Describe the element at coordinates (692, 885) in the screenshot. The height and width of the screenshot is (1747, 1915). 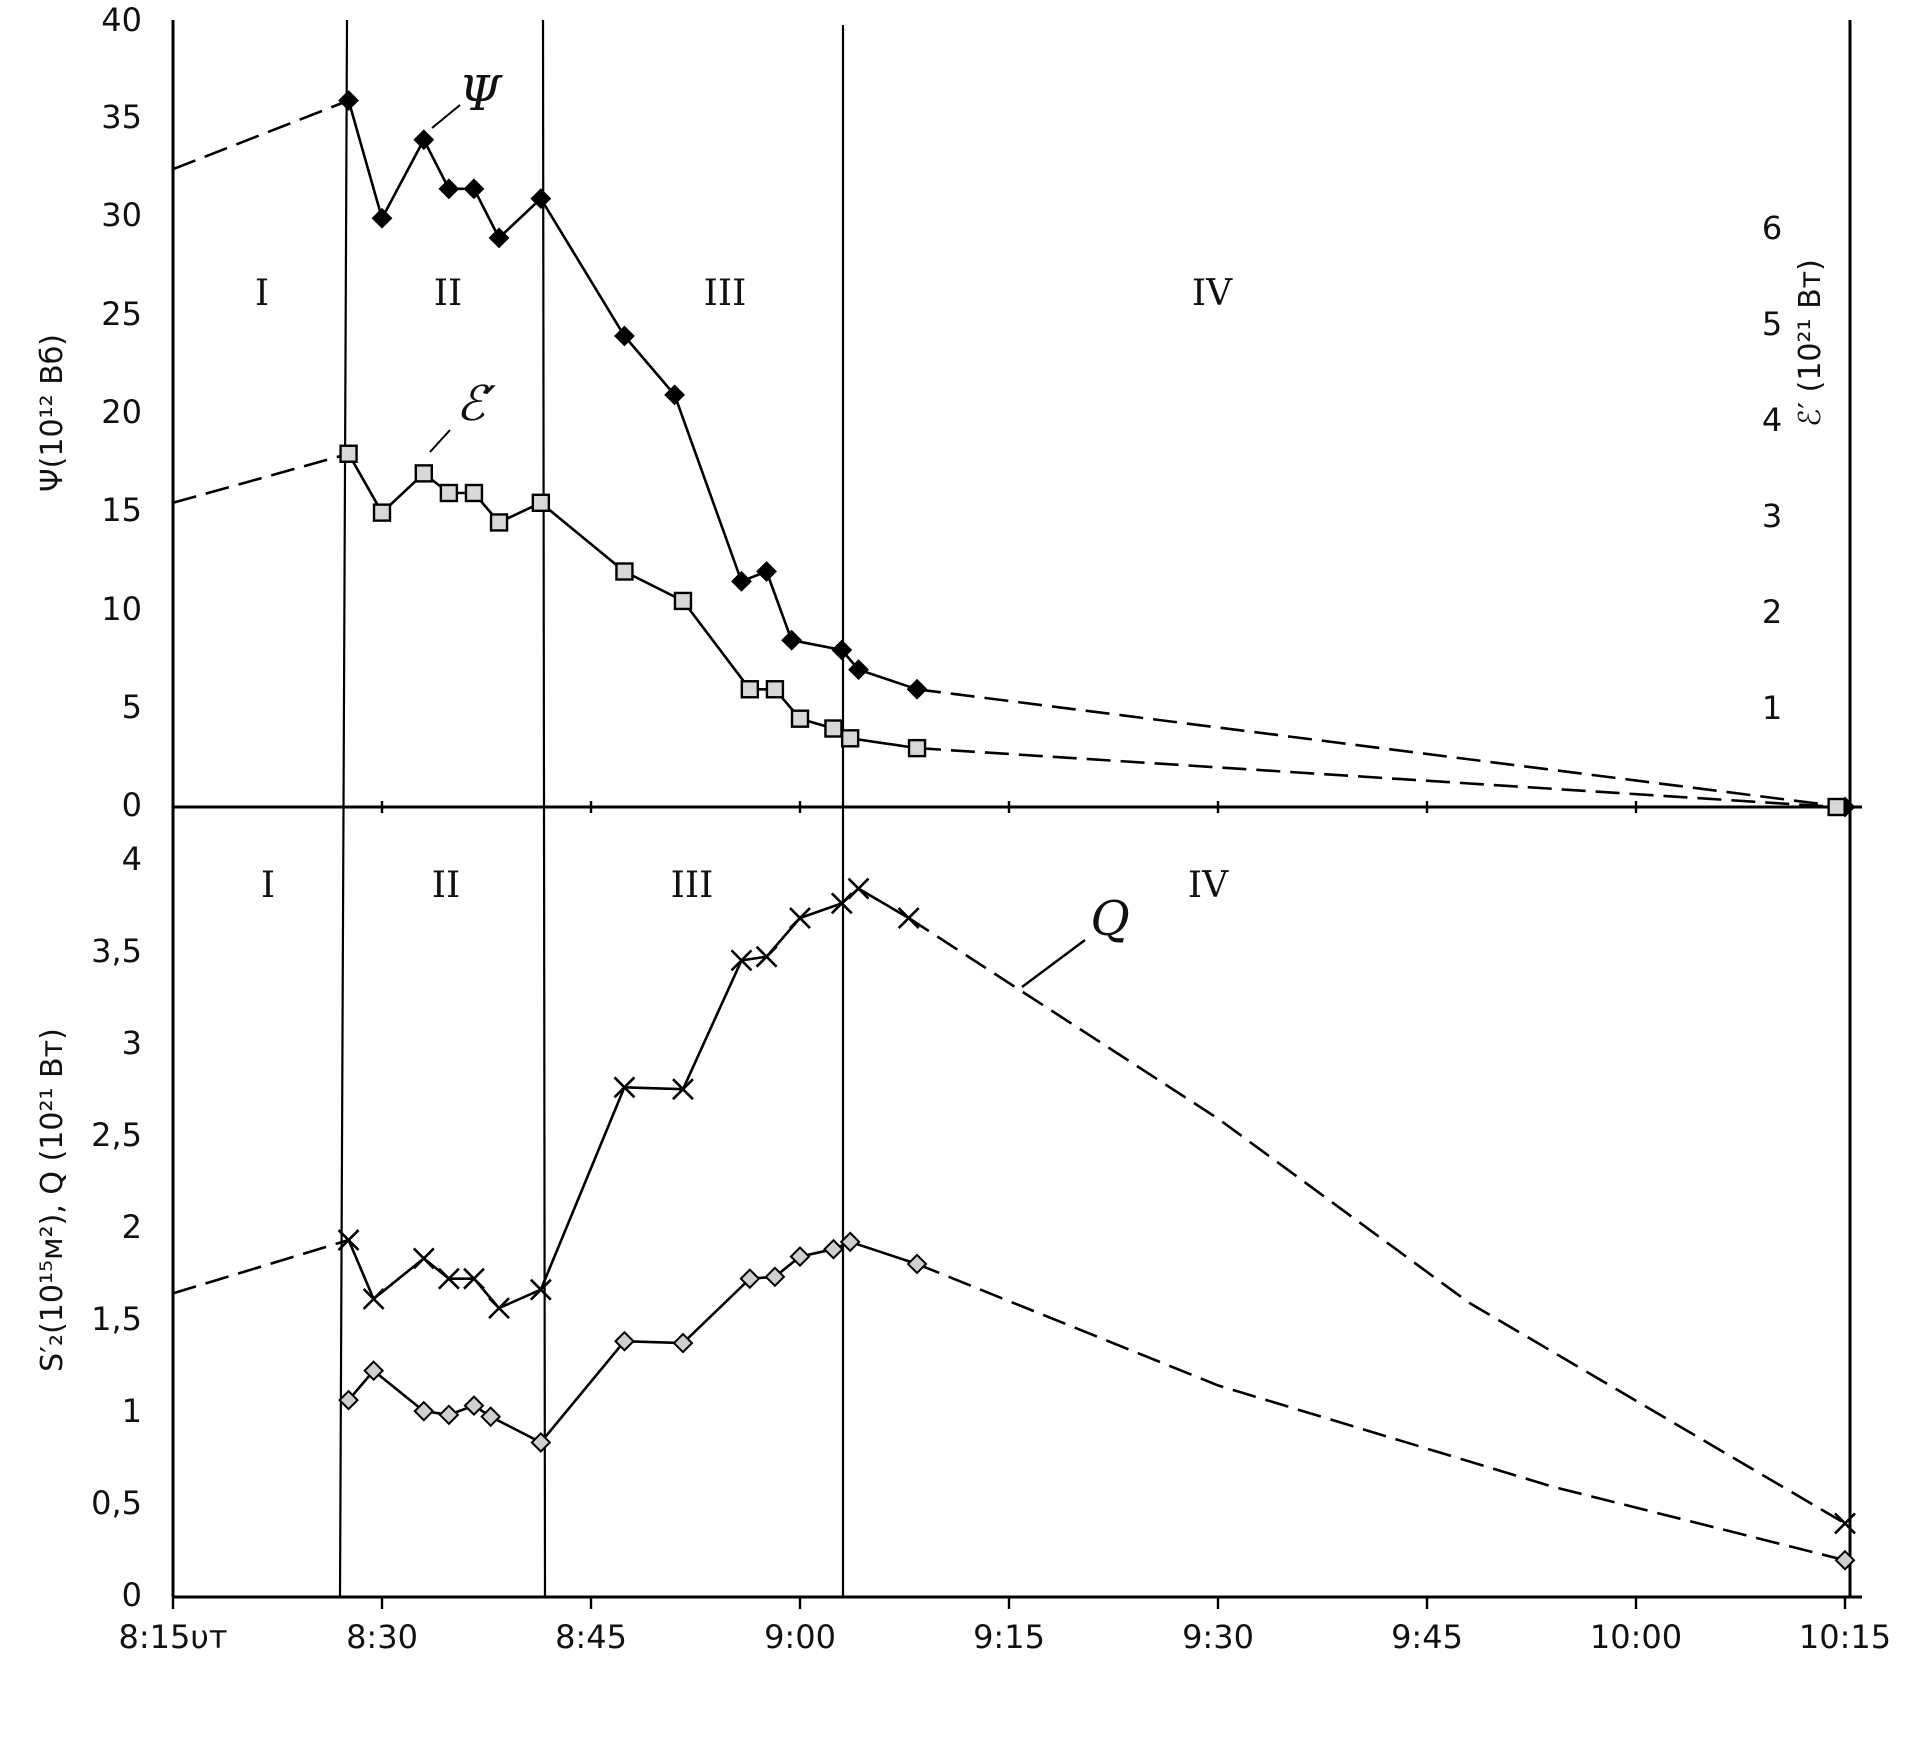
I see `phase-label-bottom: III` at that location.